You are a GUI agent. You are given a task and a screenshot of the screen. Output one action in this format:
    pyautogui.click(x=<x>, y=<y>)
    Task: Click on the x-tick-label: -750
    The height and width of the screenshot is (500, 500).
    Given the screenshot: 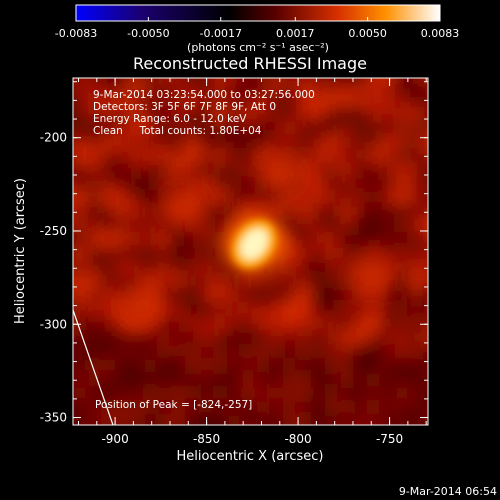 What is the action you would take?
    pyautogui.click(x=389, y=439)
    